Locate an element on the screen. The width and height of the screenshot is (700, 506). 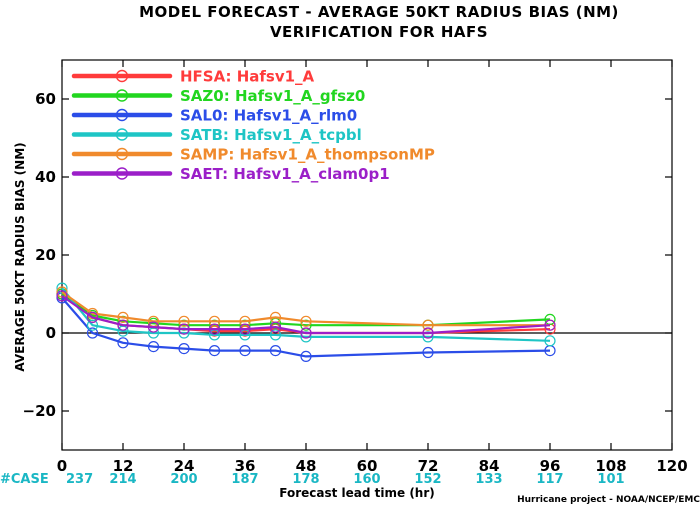
case-count: 178 is located at coordinates (305, 479).